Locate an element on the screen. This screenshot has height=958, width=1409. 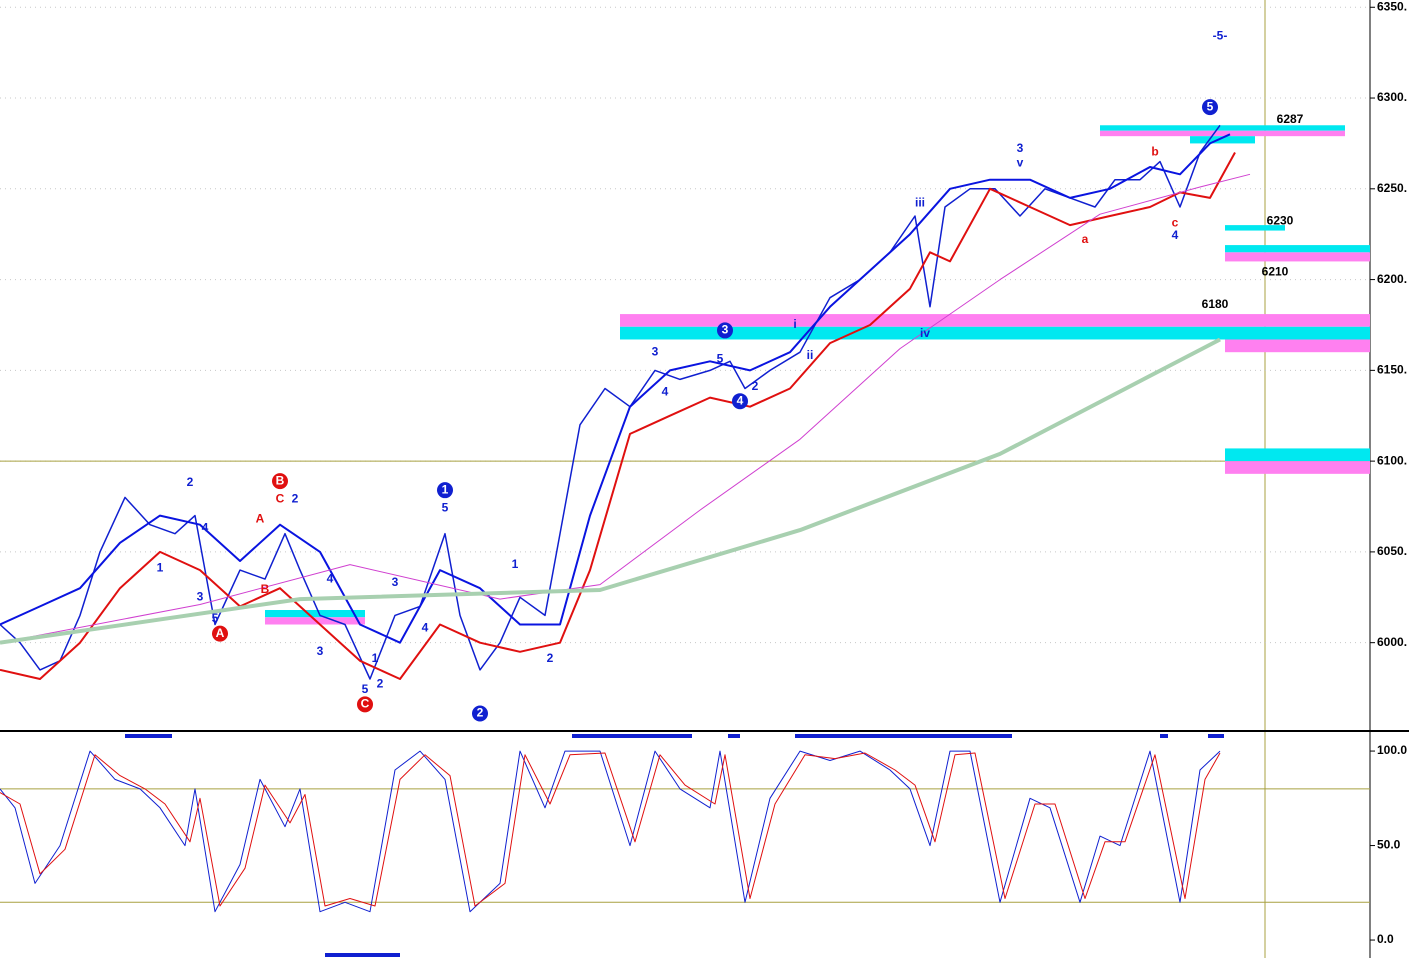
y-tick-label: 6200. is located at coordinates (1392, 279).